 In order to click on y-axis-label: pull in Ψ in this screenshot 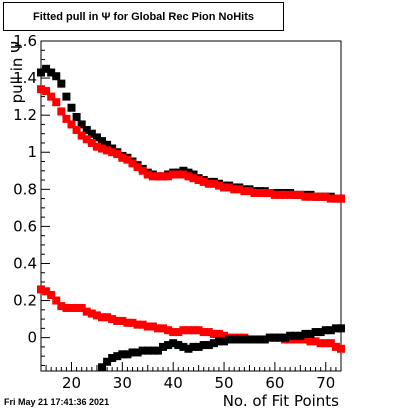, I will do `click(17, 72)`.